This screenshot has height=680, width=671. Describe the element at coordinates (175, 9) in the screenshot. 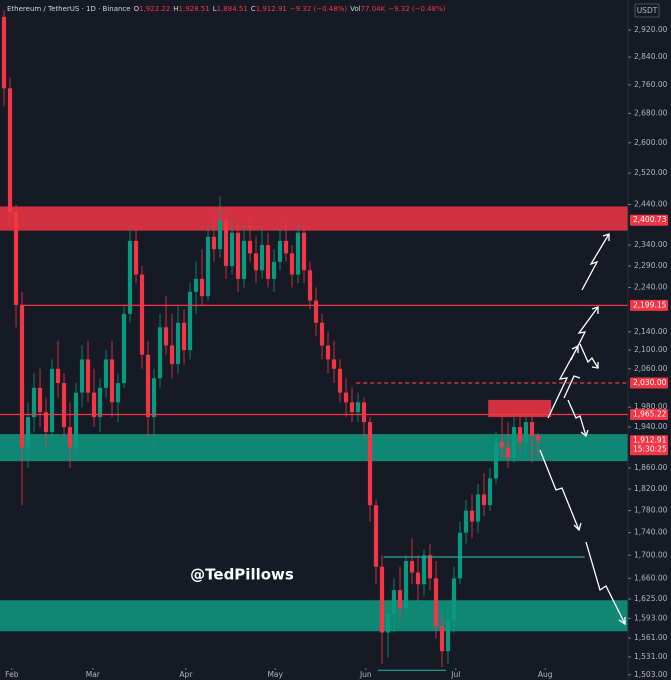

I see `ohlc-key: H` at that location.